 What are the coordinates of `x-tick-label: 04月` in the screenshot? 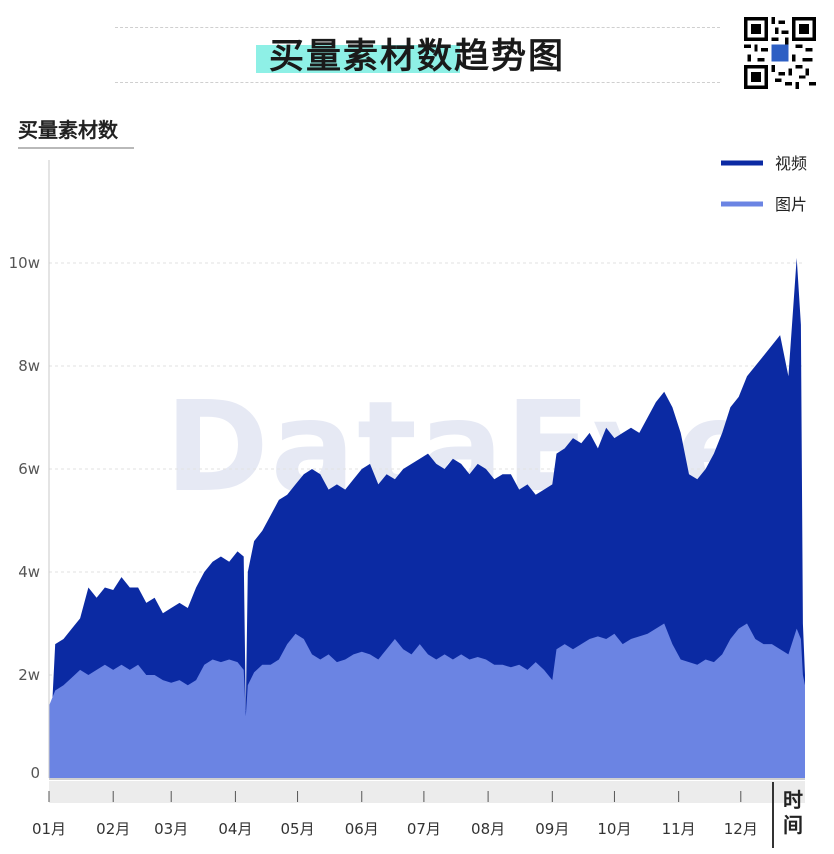 It's located at (235, 829).